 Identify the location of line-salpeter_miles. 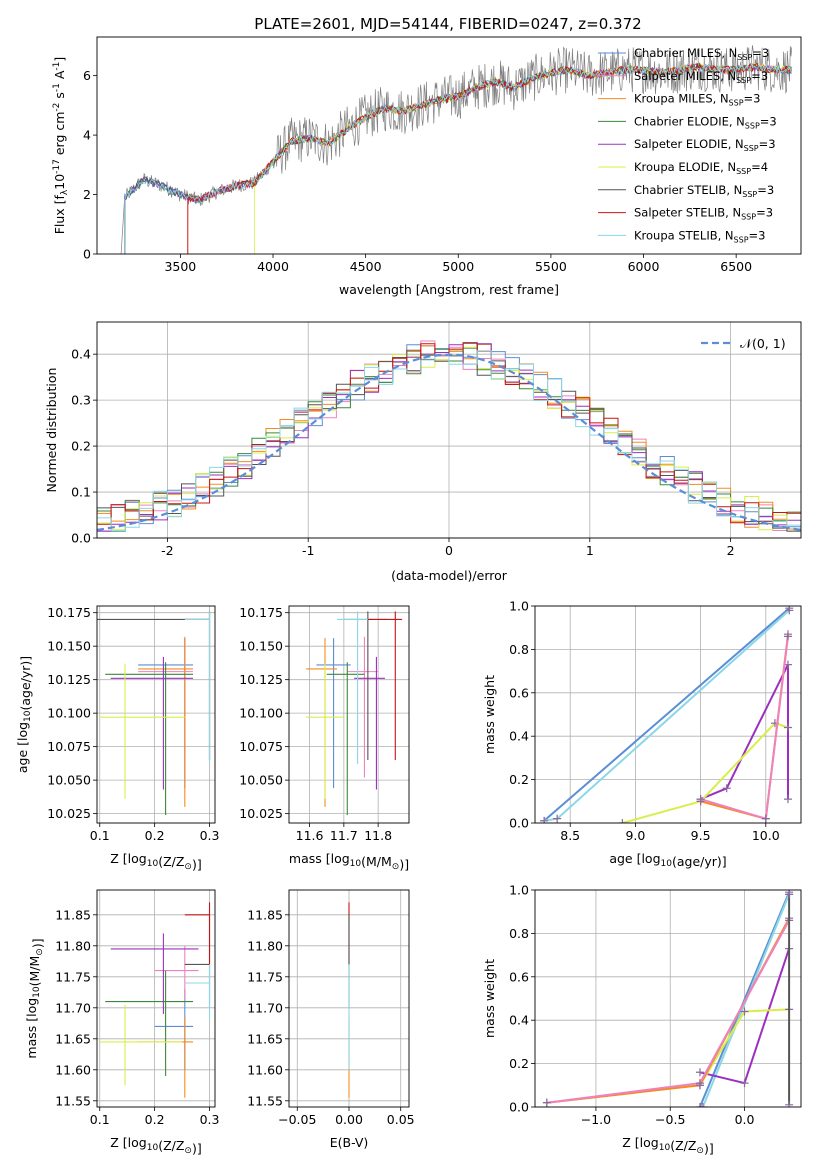
(744, 728).